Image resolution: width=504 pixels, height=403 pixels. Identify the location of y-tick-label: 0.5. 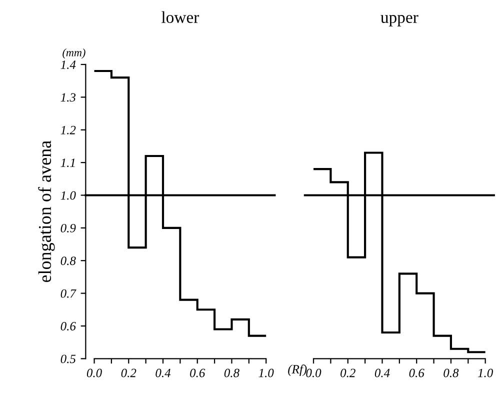
(68, 359).